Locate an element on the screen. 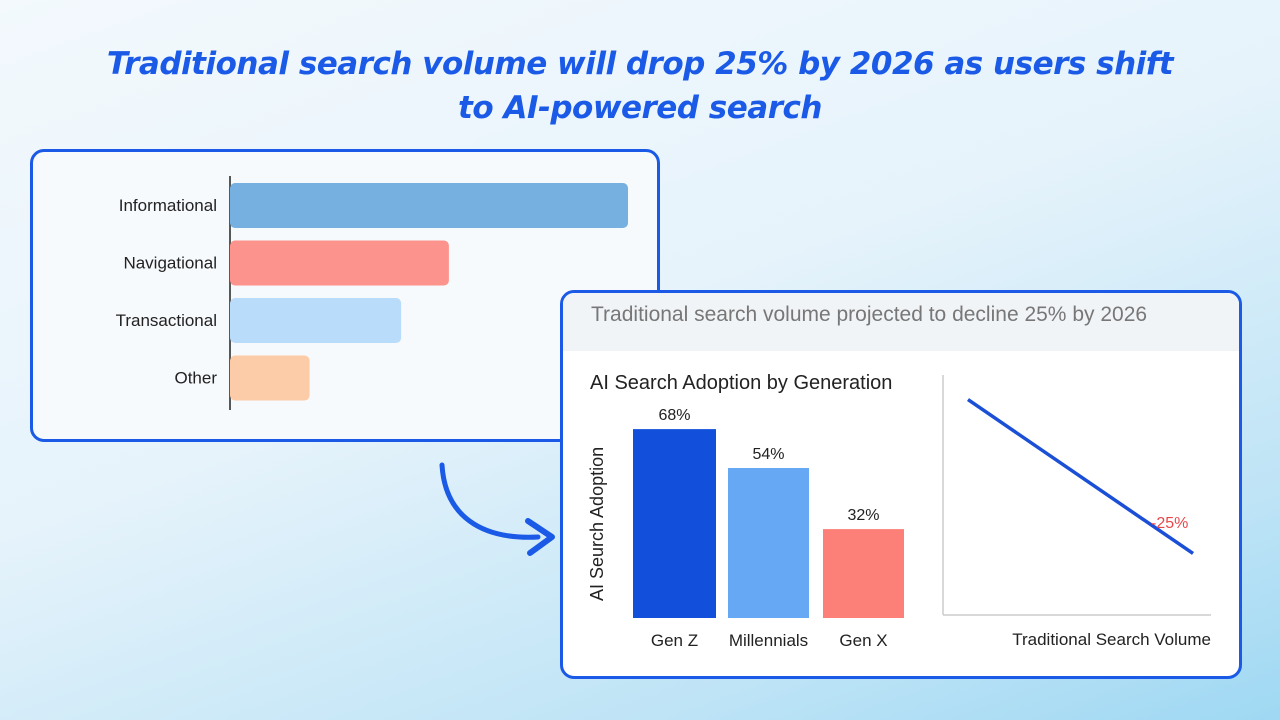 The height and width of the screenshot is (720, 1280). category-label: Transactional is located at coordinates (166, 320).